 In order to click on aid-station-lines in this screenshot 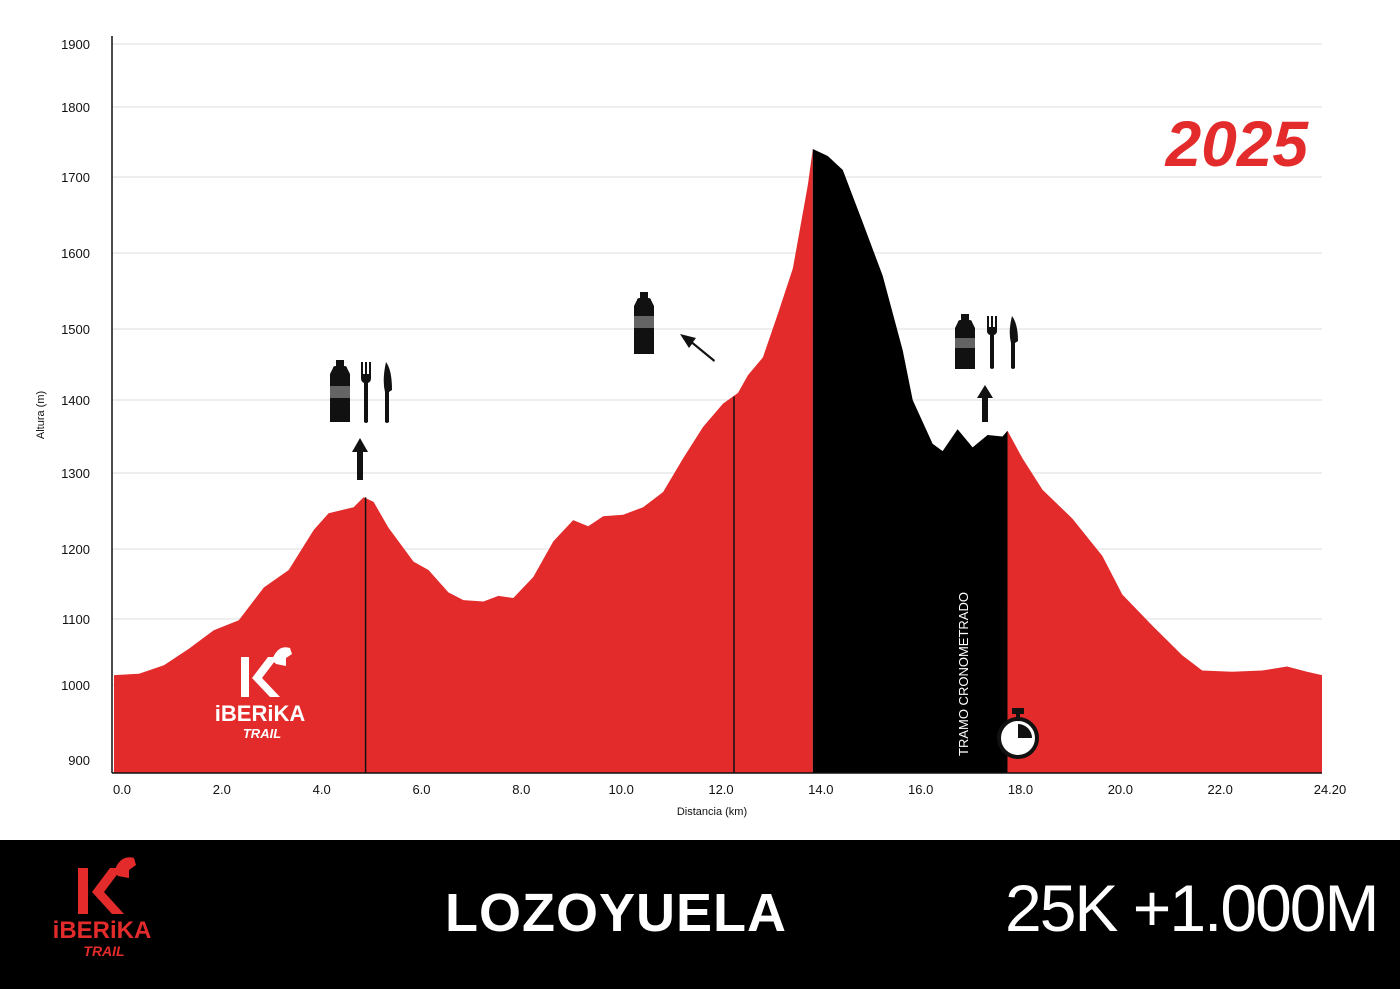, I will do `click(549, 584)`.